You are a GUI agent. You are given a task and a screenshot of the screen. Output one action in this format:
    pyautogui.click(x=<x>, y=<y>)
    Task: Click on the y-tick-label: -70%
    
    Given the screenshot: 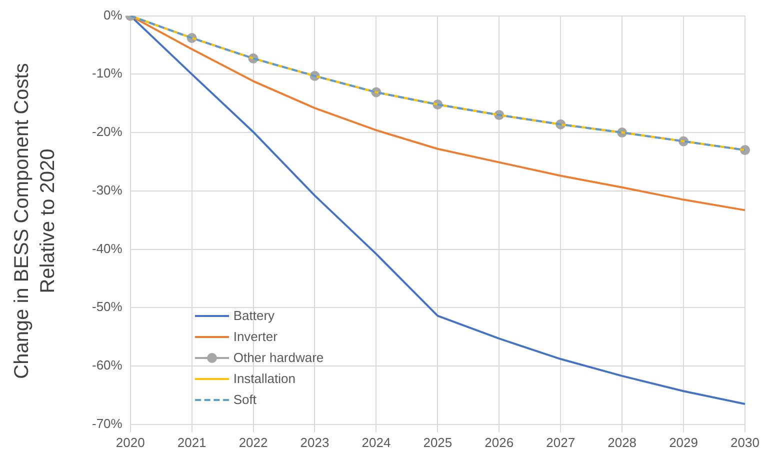 What is the action you would take?
    pyautogui.click(x=107, y=423)
    